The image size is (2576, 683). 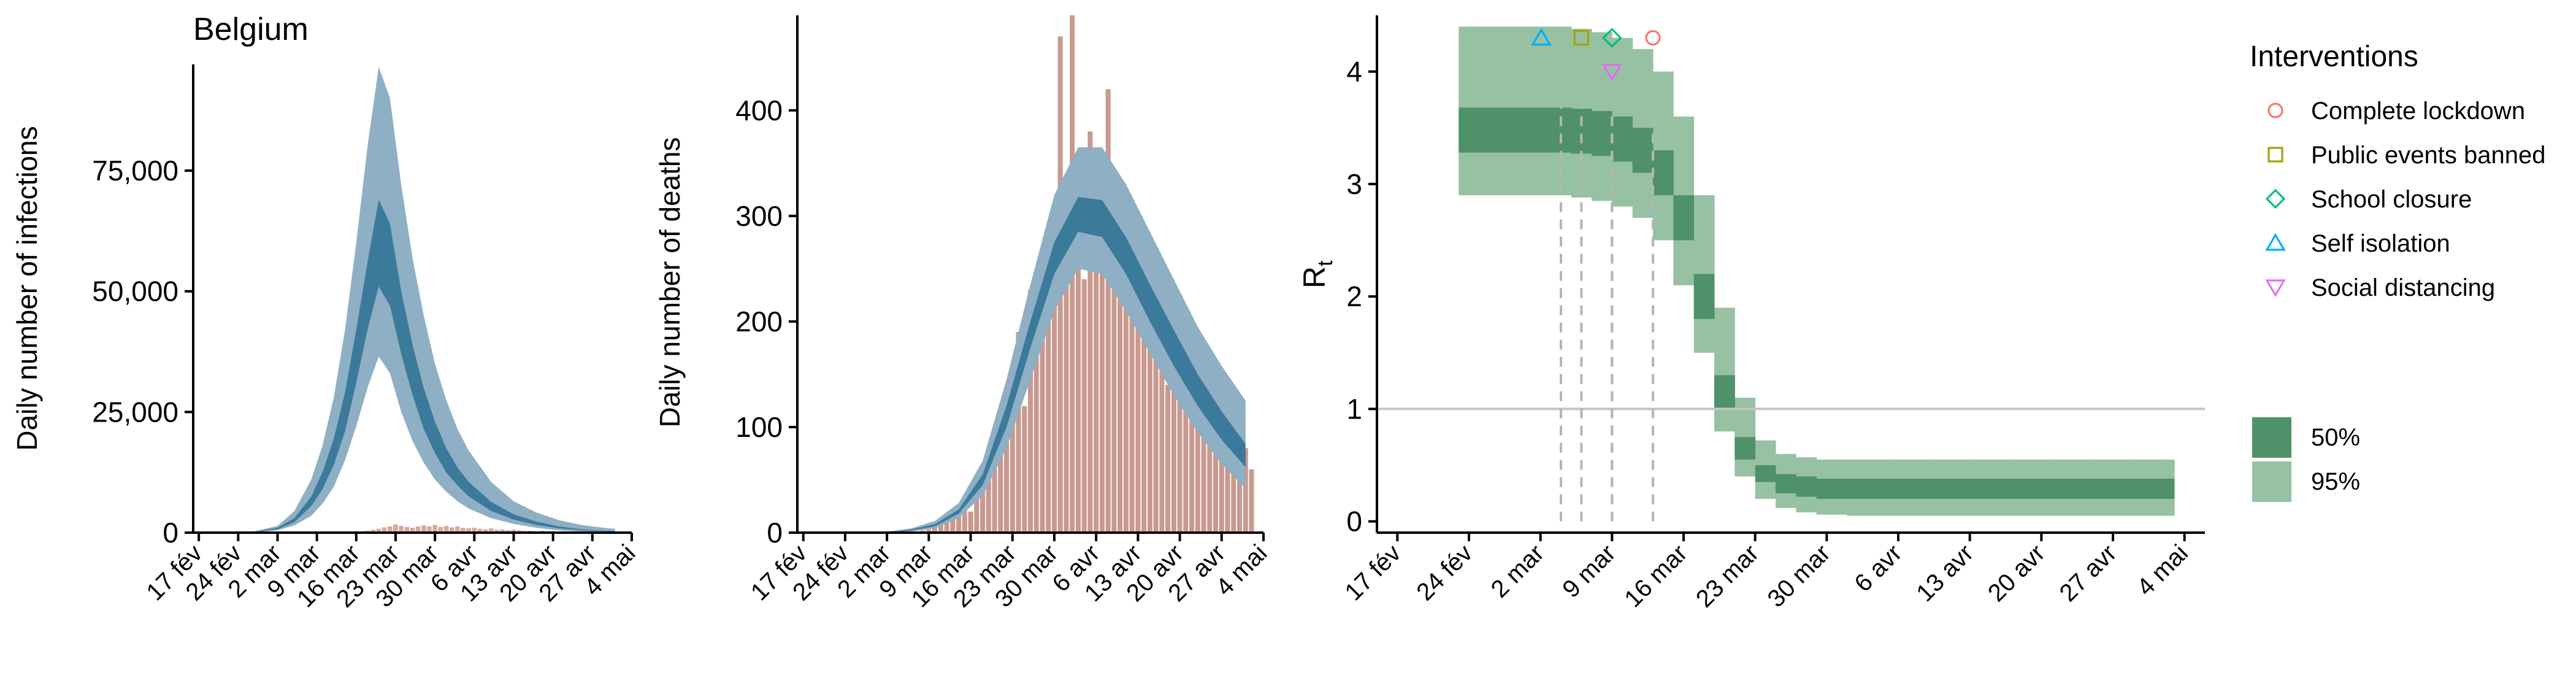 What do you see at coordinates (2162, 570) in the screenshot?
I see `x-tick-label: 4 mai` at bounding box center [2162, 570].